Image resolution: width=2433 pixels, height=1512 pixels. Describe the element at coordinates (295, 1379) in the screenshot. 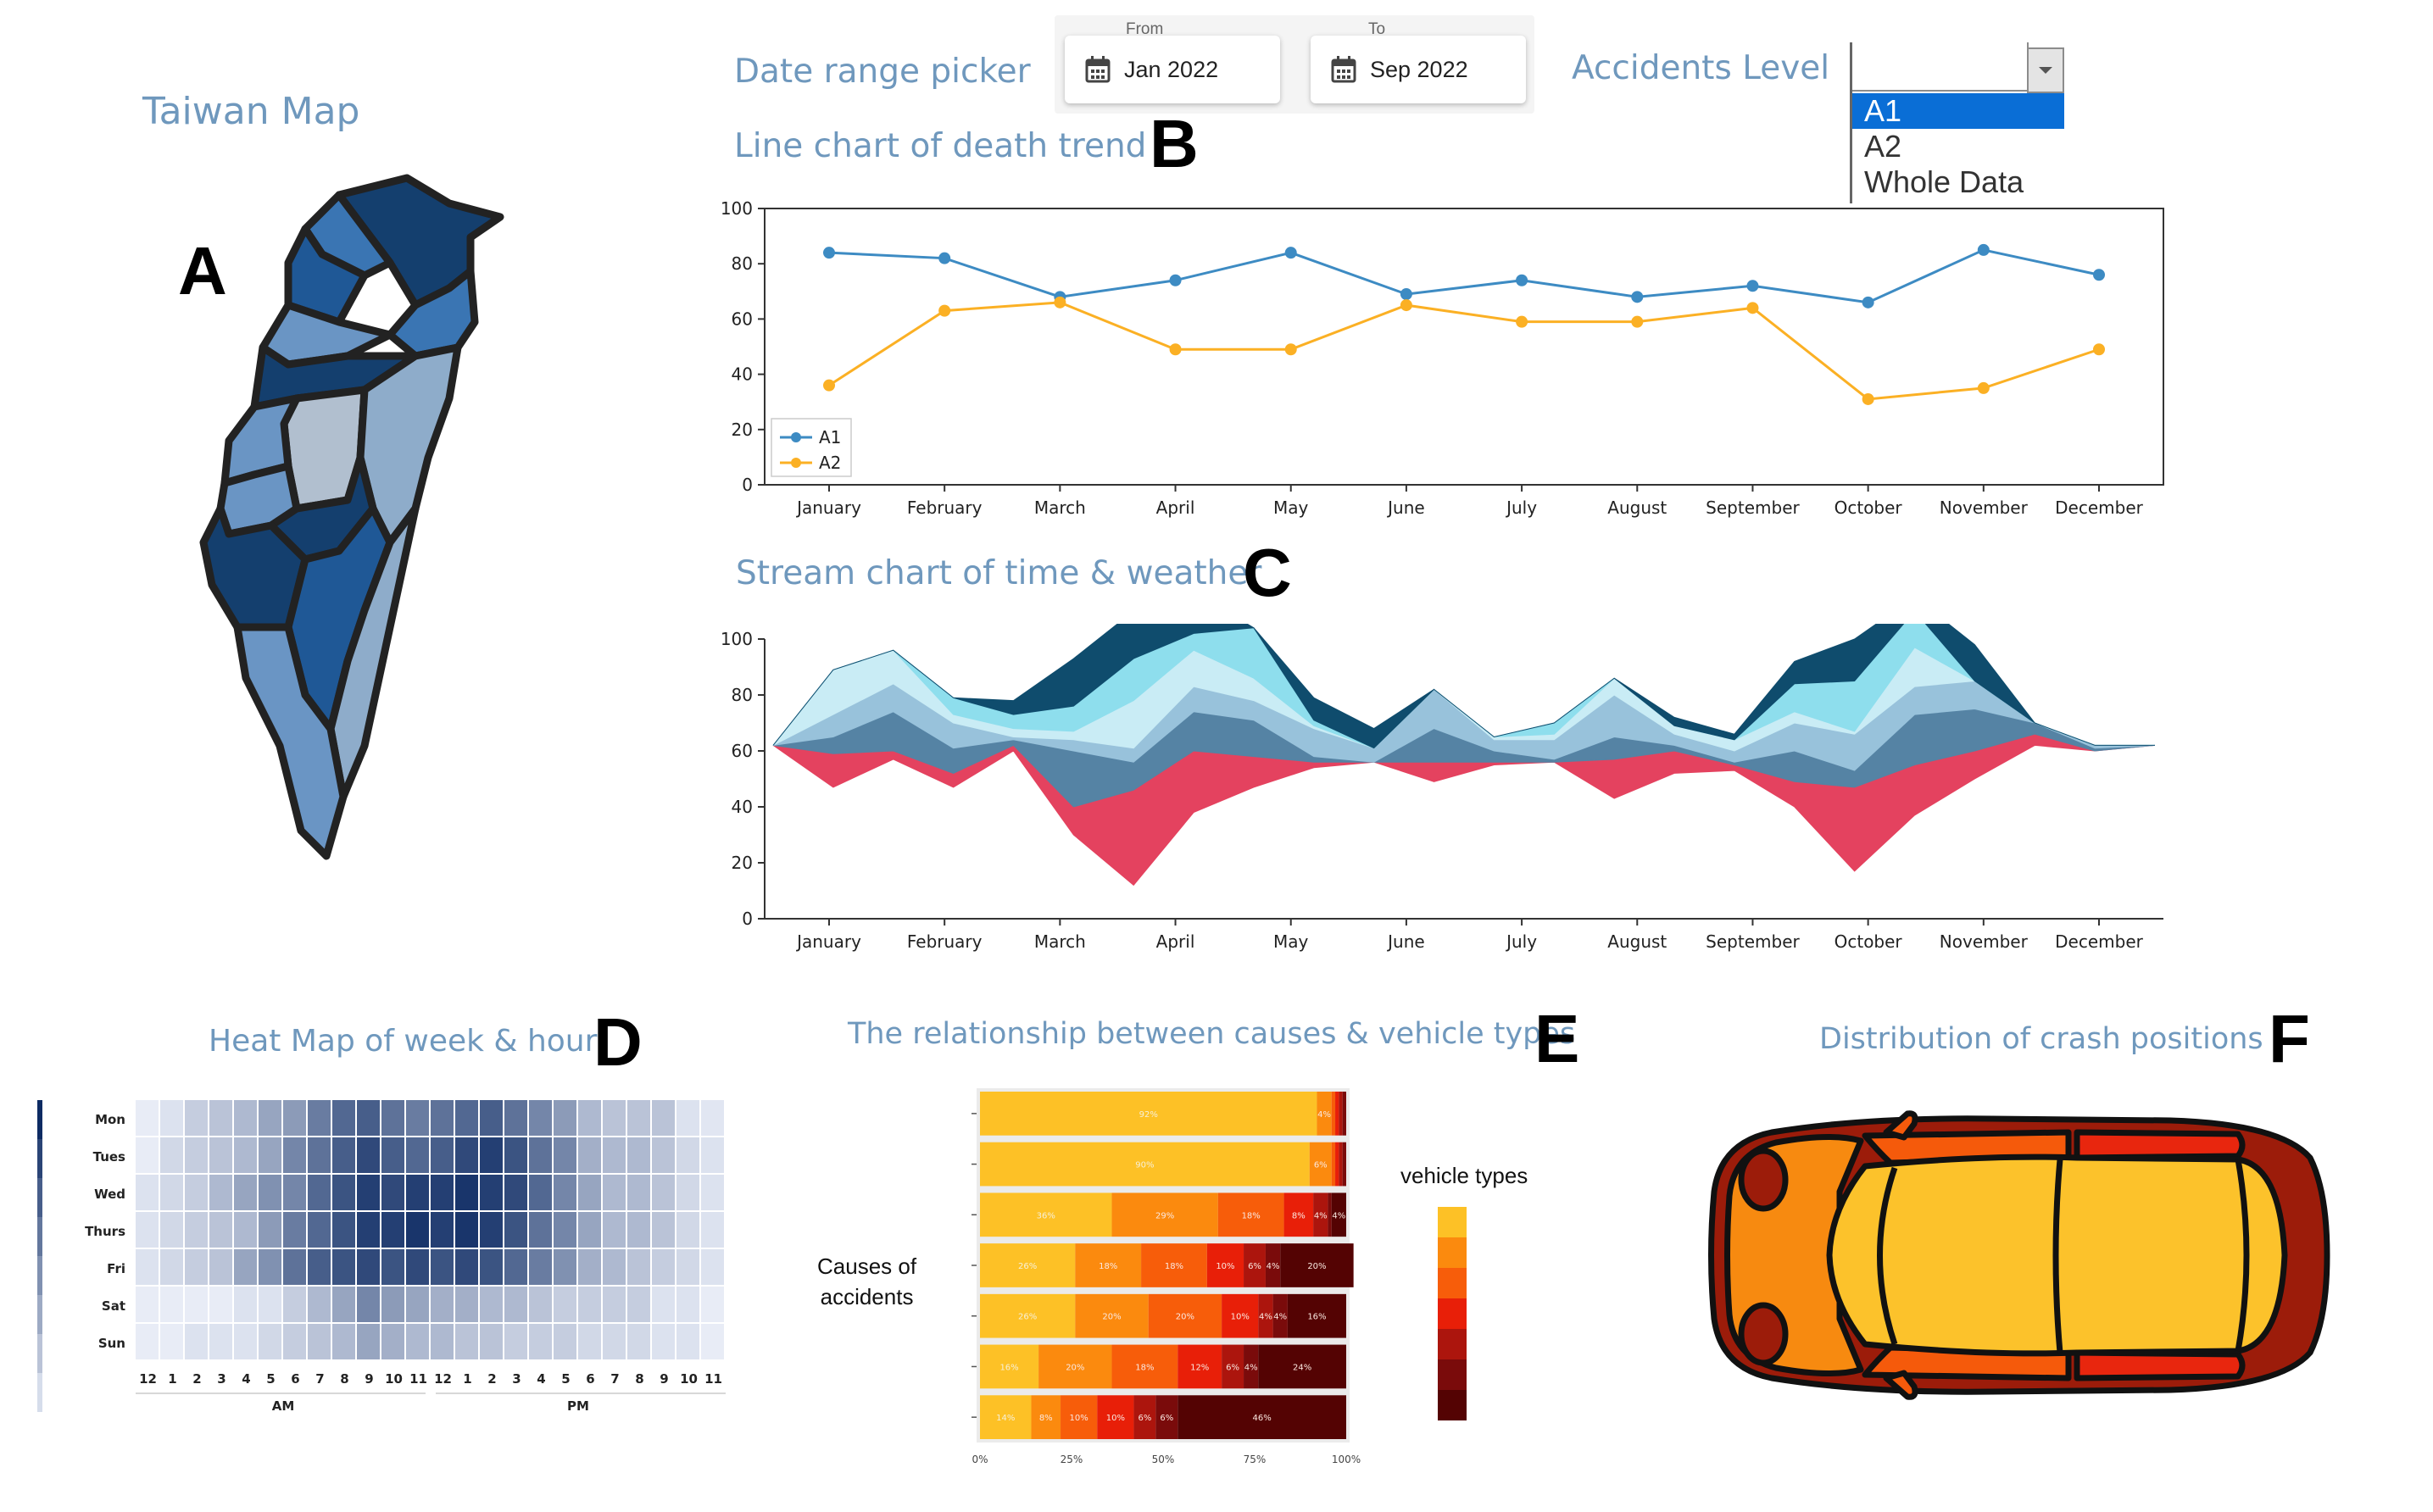

I see `heat-col-label: 6` at that location.